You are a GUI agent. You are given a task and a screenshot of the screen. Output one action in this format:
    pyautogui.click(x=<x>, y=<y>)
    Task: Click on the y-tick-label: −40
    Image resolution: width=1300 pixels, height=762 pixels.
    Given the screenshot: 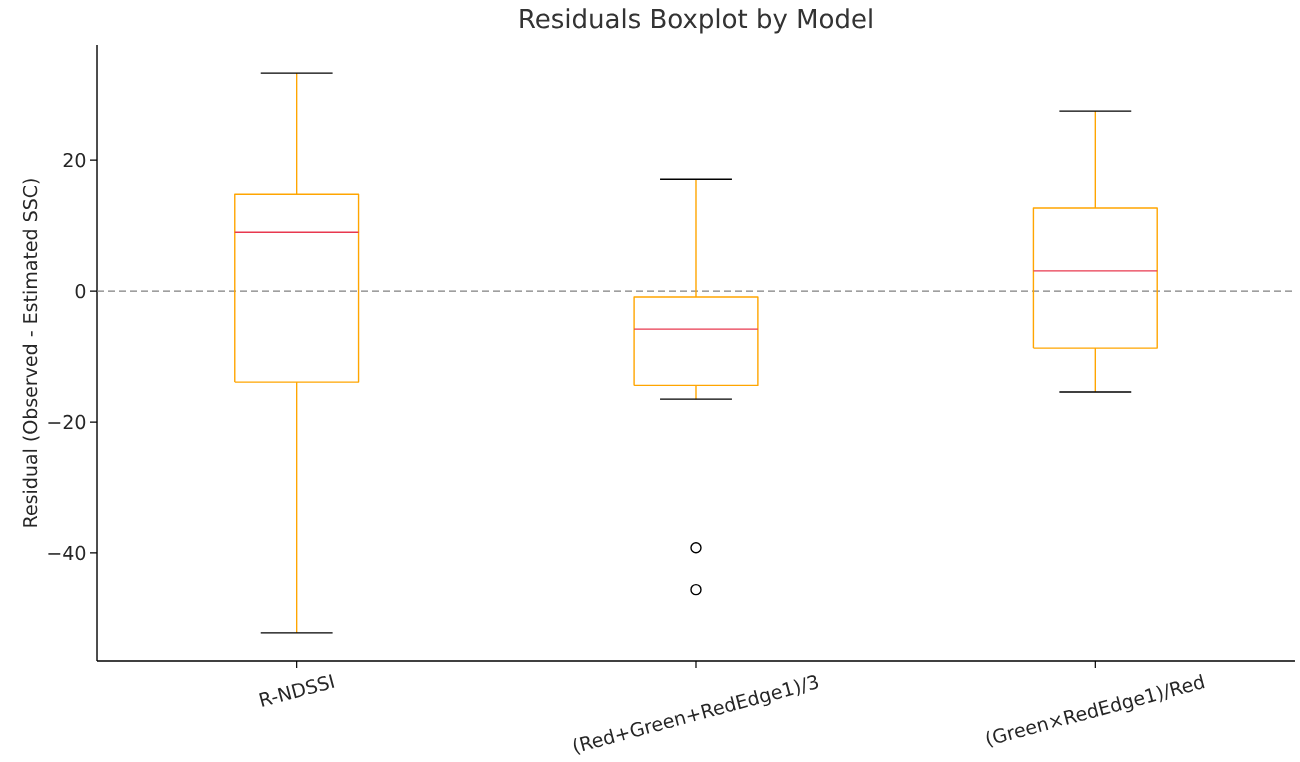 What is the action you would take?
    pyautogui.click(x=67, y=553)
    